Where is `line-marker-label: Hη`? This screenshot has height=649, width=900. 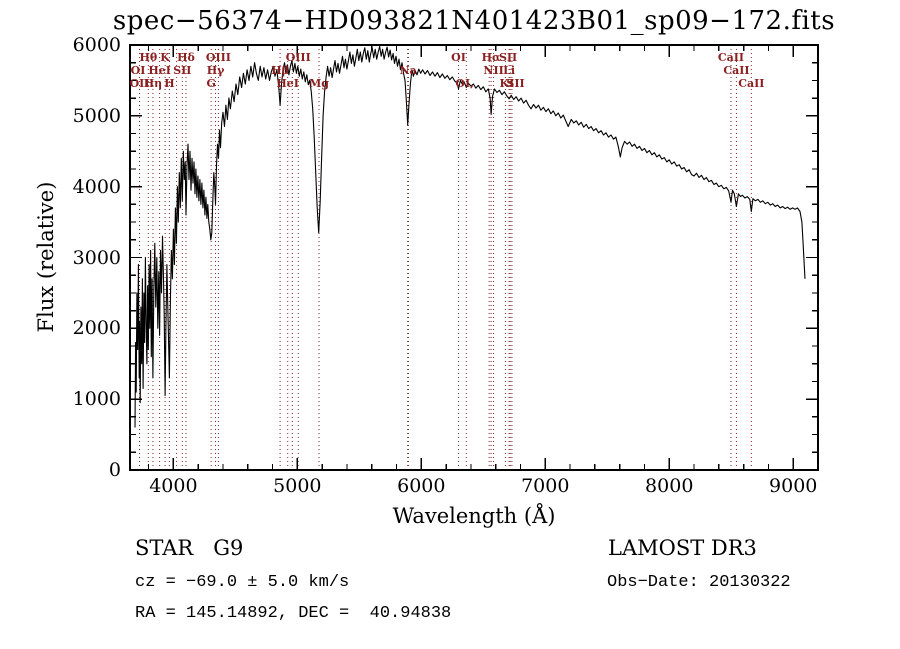
line-marker-label: Hη is located at coordinates (153, 83).